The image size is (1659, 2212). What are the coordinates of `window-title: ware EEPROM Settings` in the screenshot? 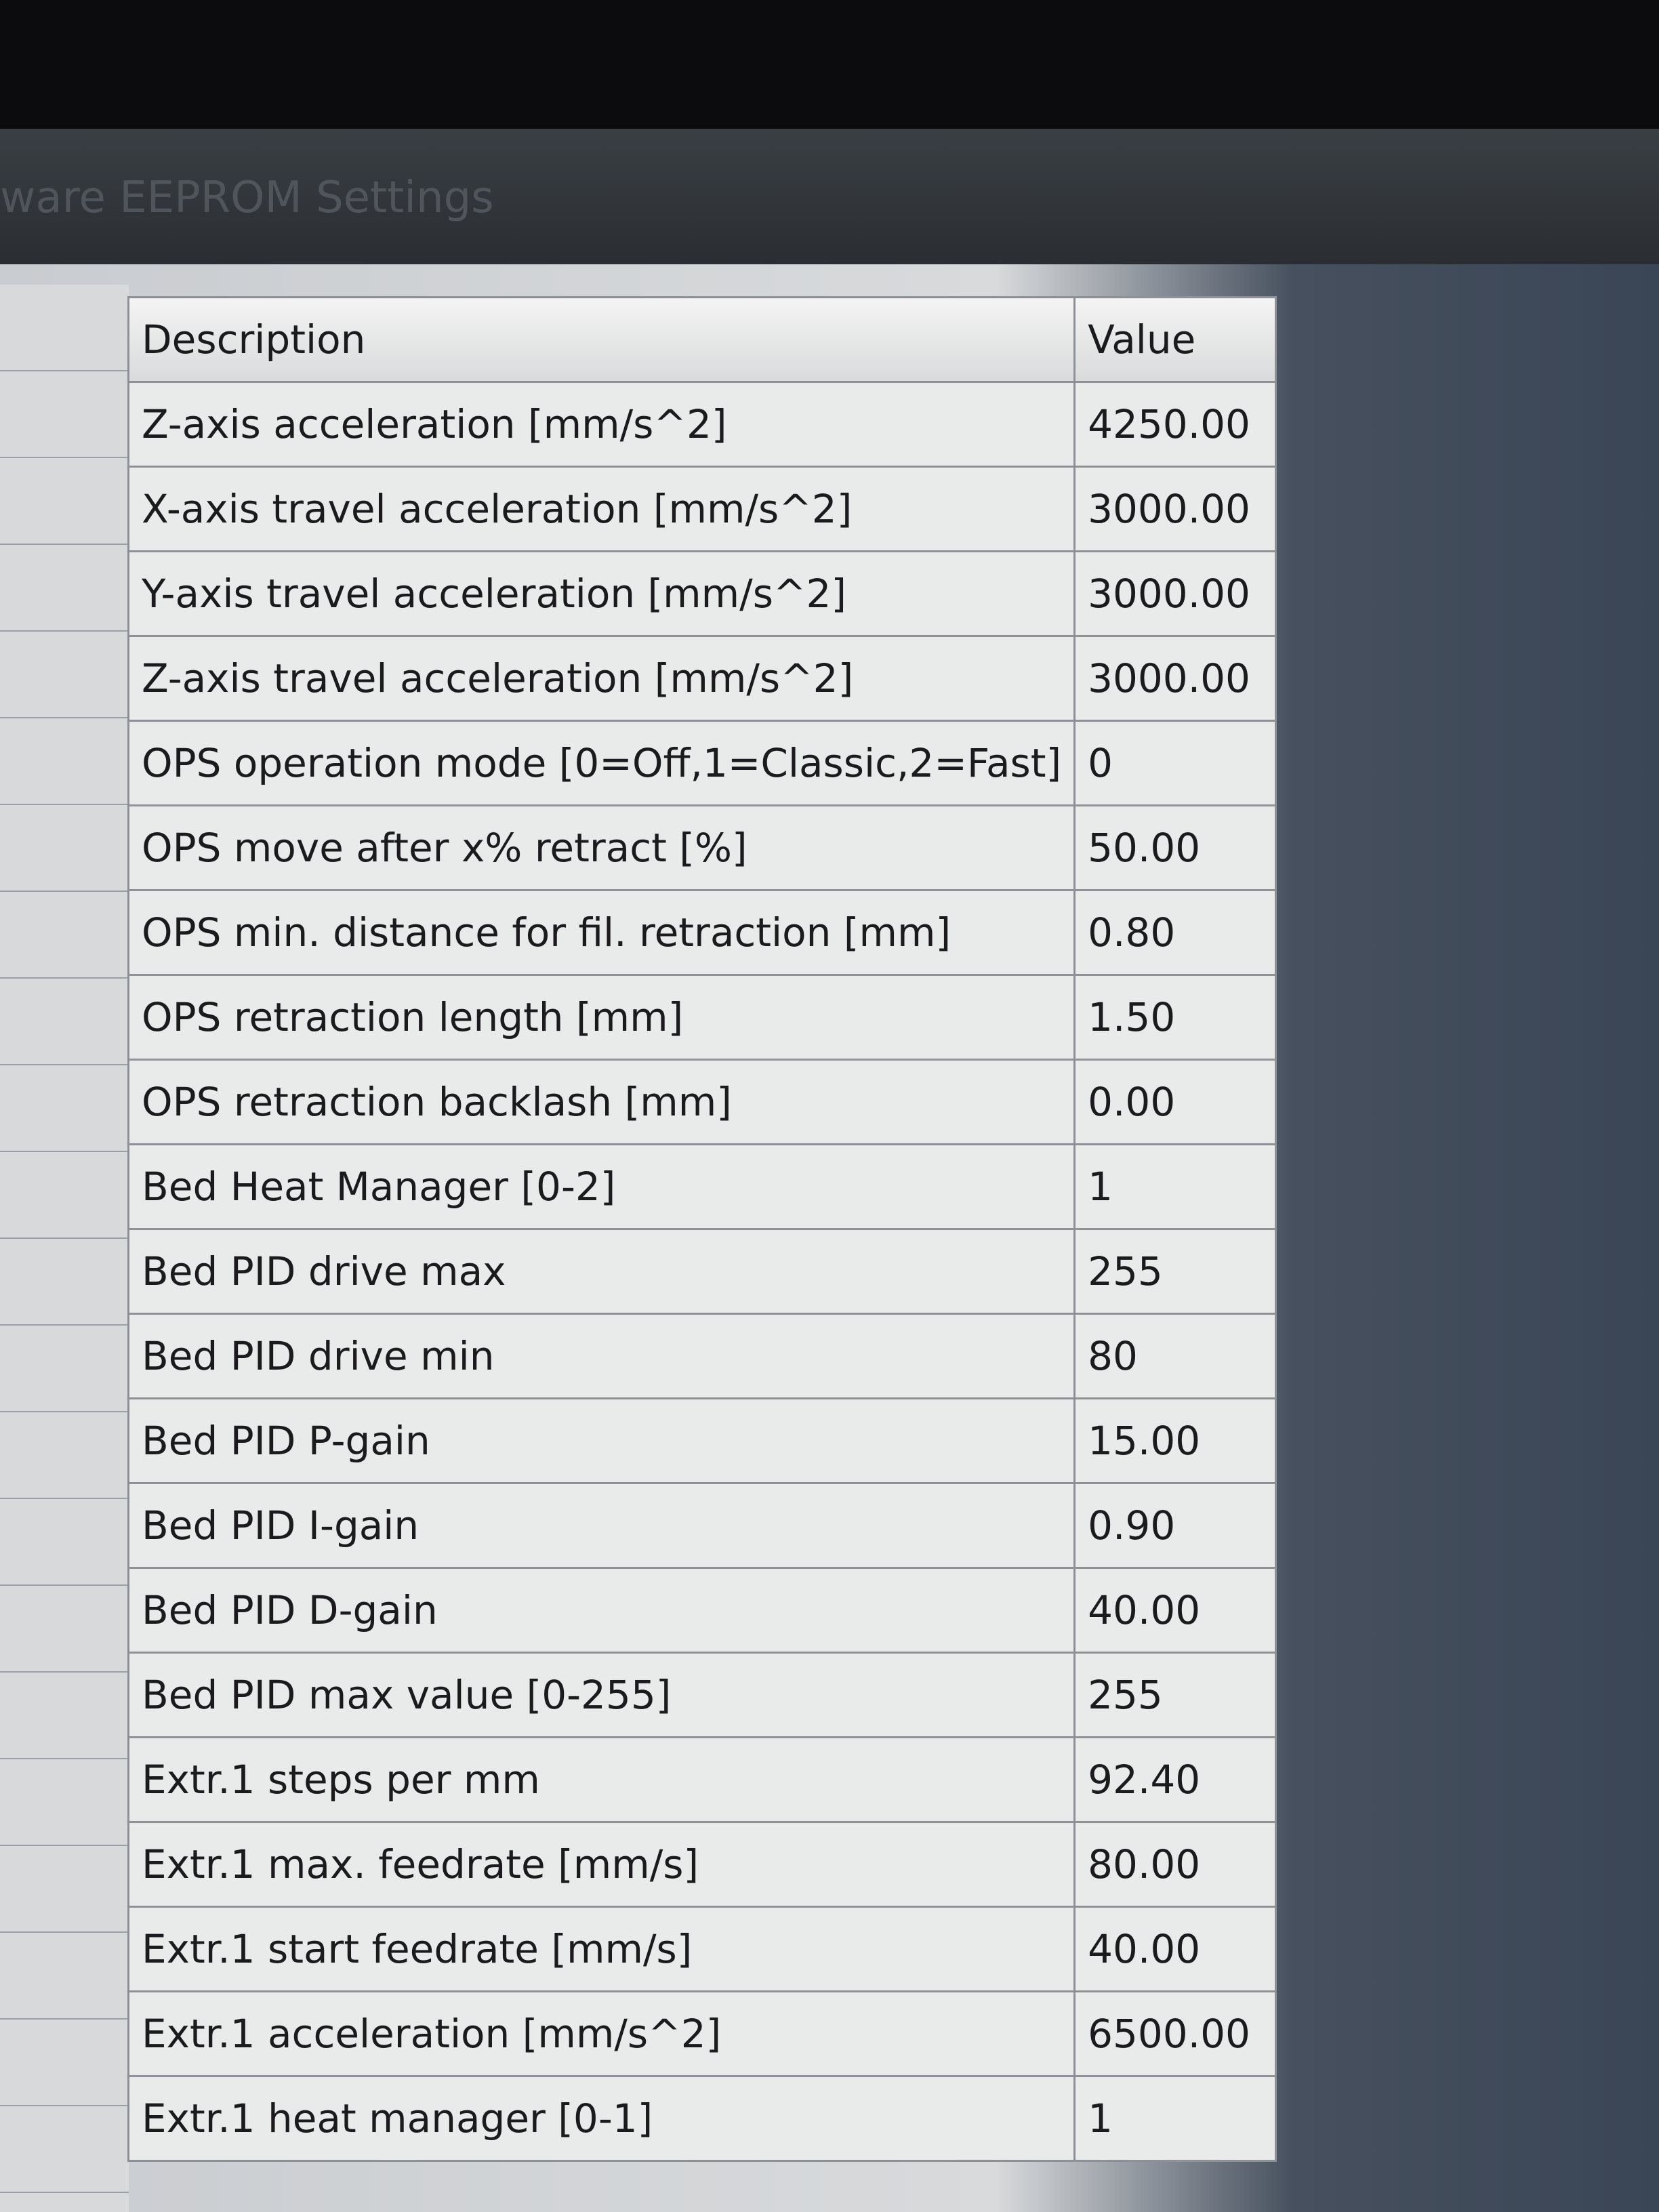 It's located at (247, 198).